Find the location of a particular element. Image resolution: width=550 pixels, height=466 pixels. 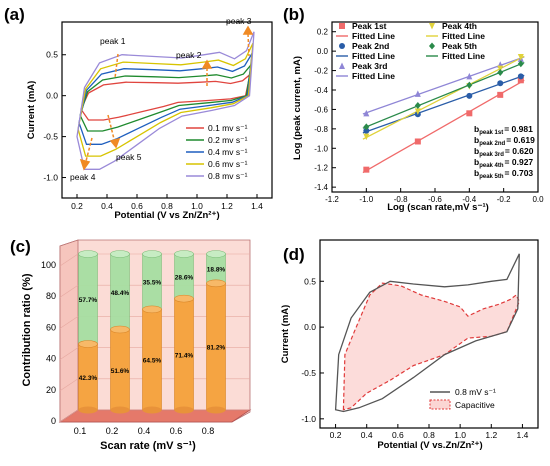

panel-d-curves is located at coordinates (427, 333).